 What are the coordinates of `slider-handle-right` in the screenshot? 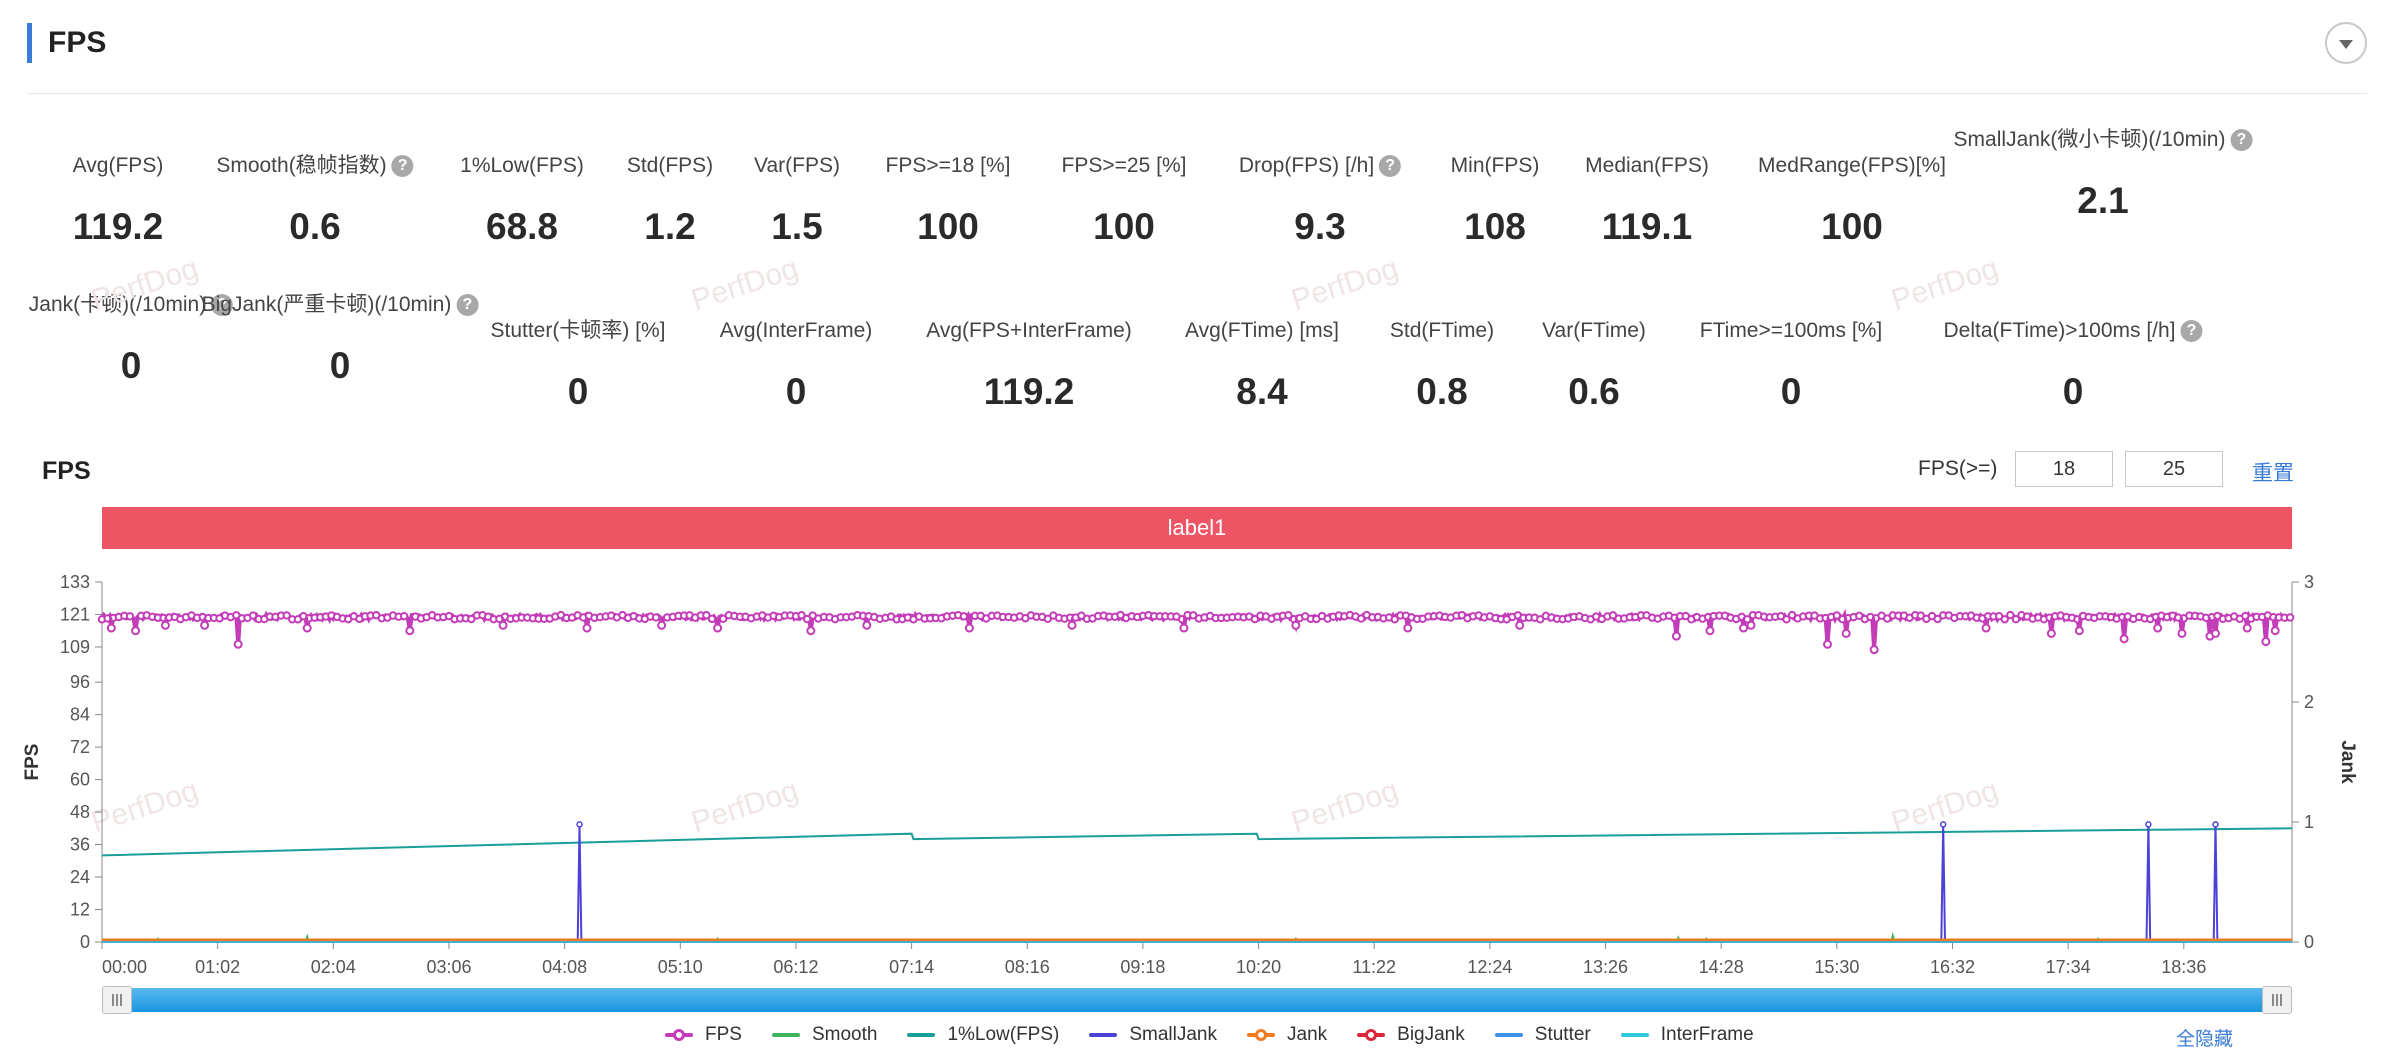 It's located at (2277, 1000).